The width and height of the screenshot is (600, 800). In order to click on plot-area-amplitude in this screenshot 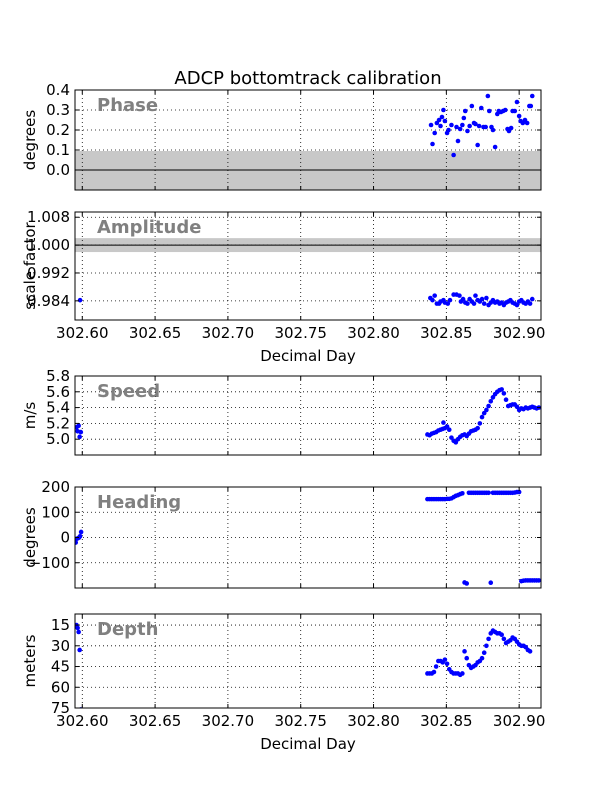, I will do `click(308, 266)`.